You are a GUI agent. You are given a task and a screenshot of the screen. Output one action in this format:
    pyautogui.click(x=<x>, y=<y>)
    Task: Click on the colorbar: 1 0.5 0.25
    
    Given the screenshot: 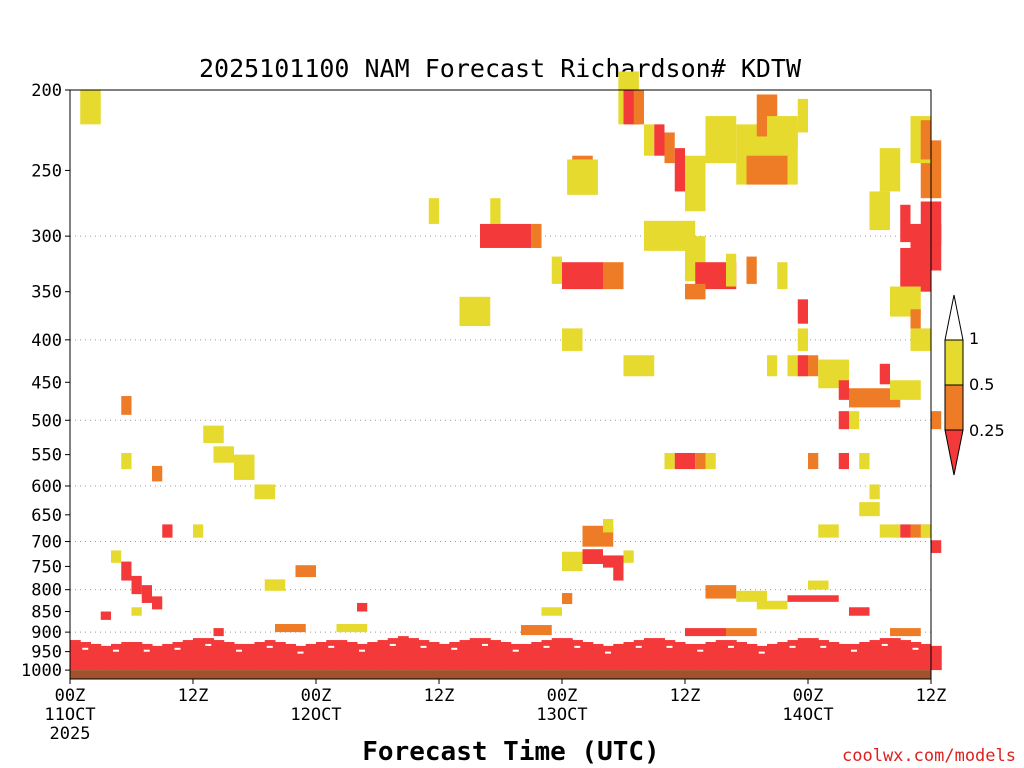 What is the action you would take?
    pyautogui.click(x=974, y=385)
    